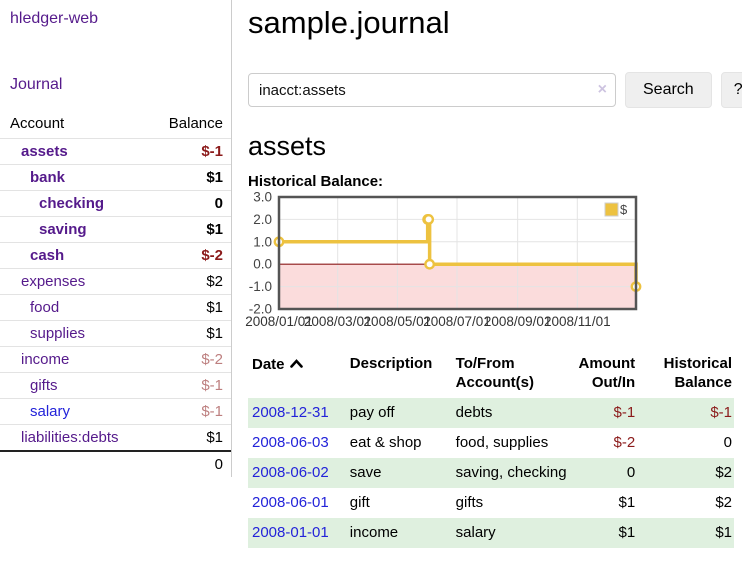 This screenshot has height=582, width=742. Describe the element at coordinates (262, 197) in the screenshot. I see `y-axis-tick-label: 3.0` at that location.